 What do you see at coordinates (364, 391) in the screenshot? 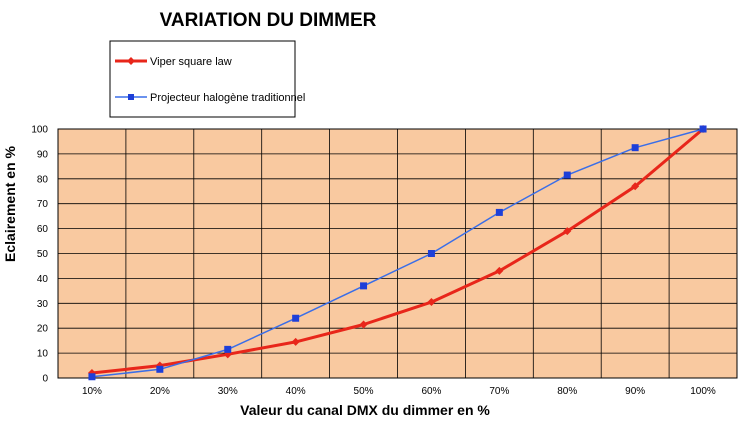
I see `x-tick-label: 50%` at bounding box center [364, 391].